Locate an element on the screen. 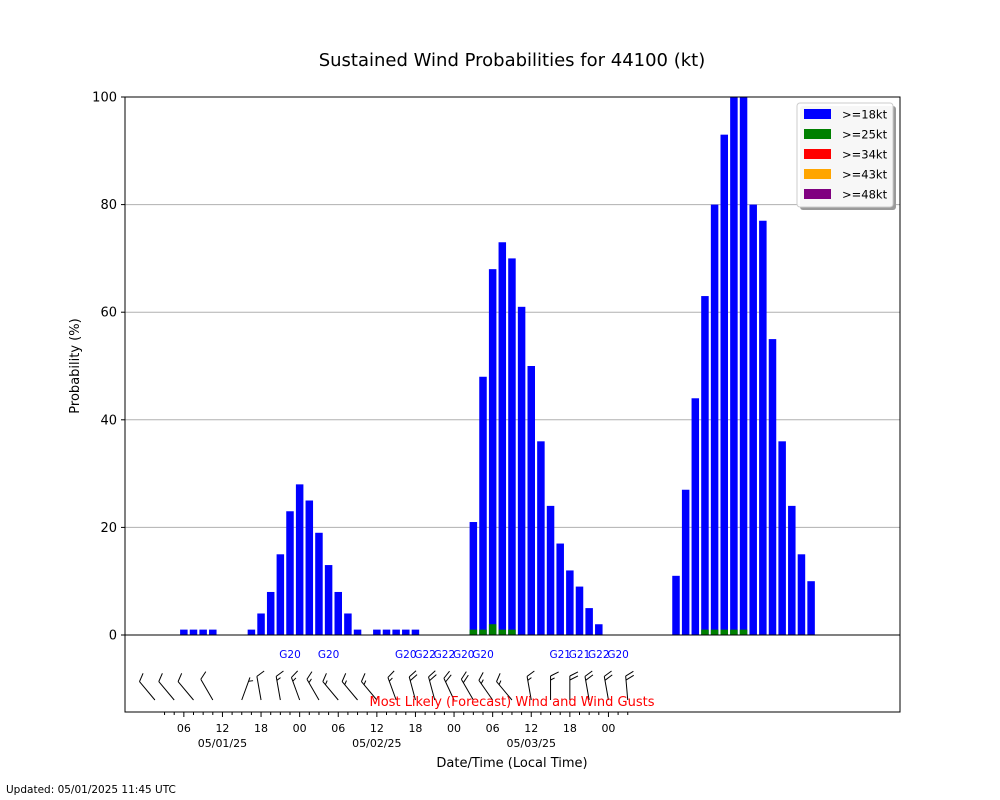 This screenshot has width=1000, height=800. legend: >=18kt >=25kt >=34kt >=43kt >=48kt is located at coordinates (846, 156).